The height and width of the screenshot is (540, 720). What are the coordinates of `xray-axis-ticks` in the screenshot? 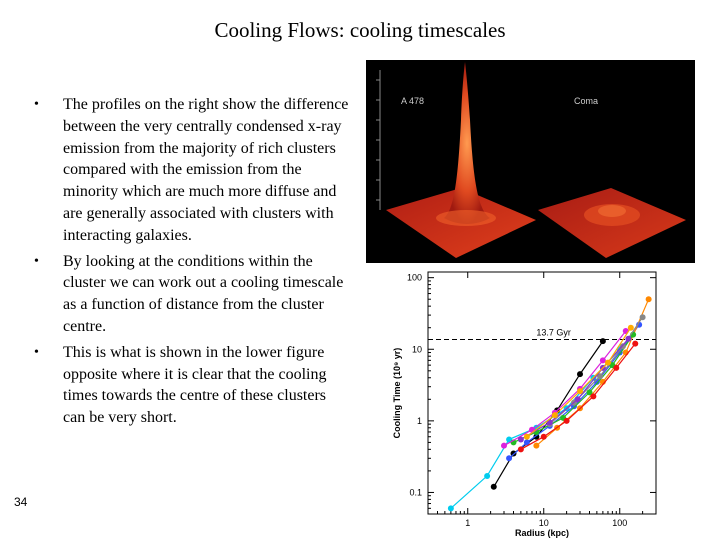 It's located at (378, 140).